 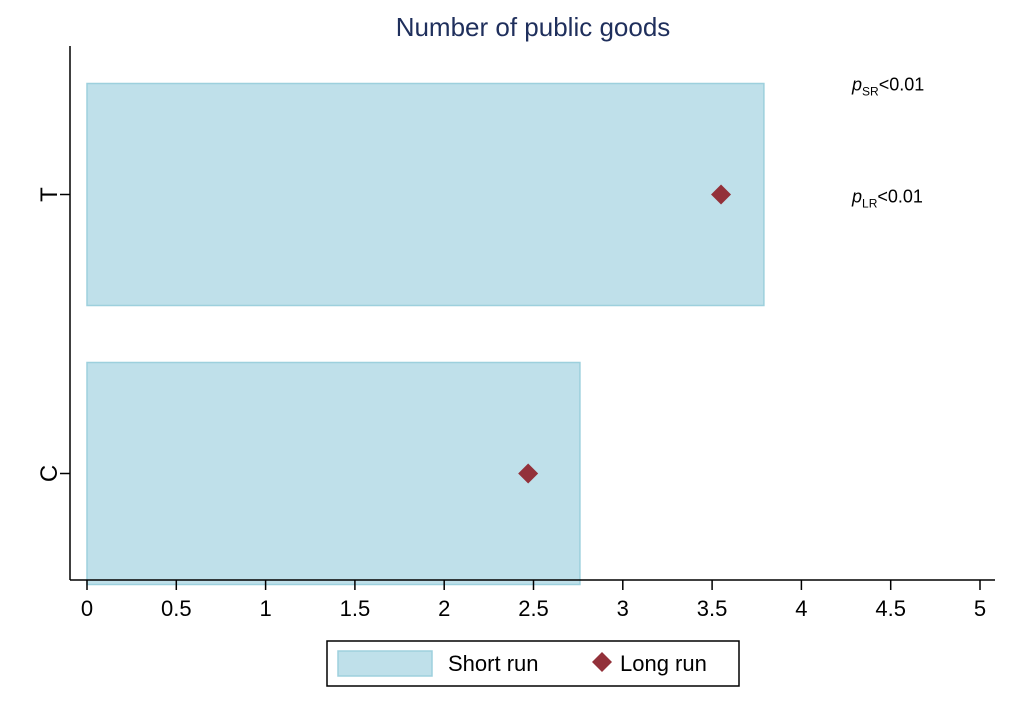 What do you see at coordinates (533, 27) in the screenshot?
I see `chart-title: Number of public goods` at bounding box center [533, 27].